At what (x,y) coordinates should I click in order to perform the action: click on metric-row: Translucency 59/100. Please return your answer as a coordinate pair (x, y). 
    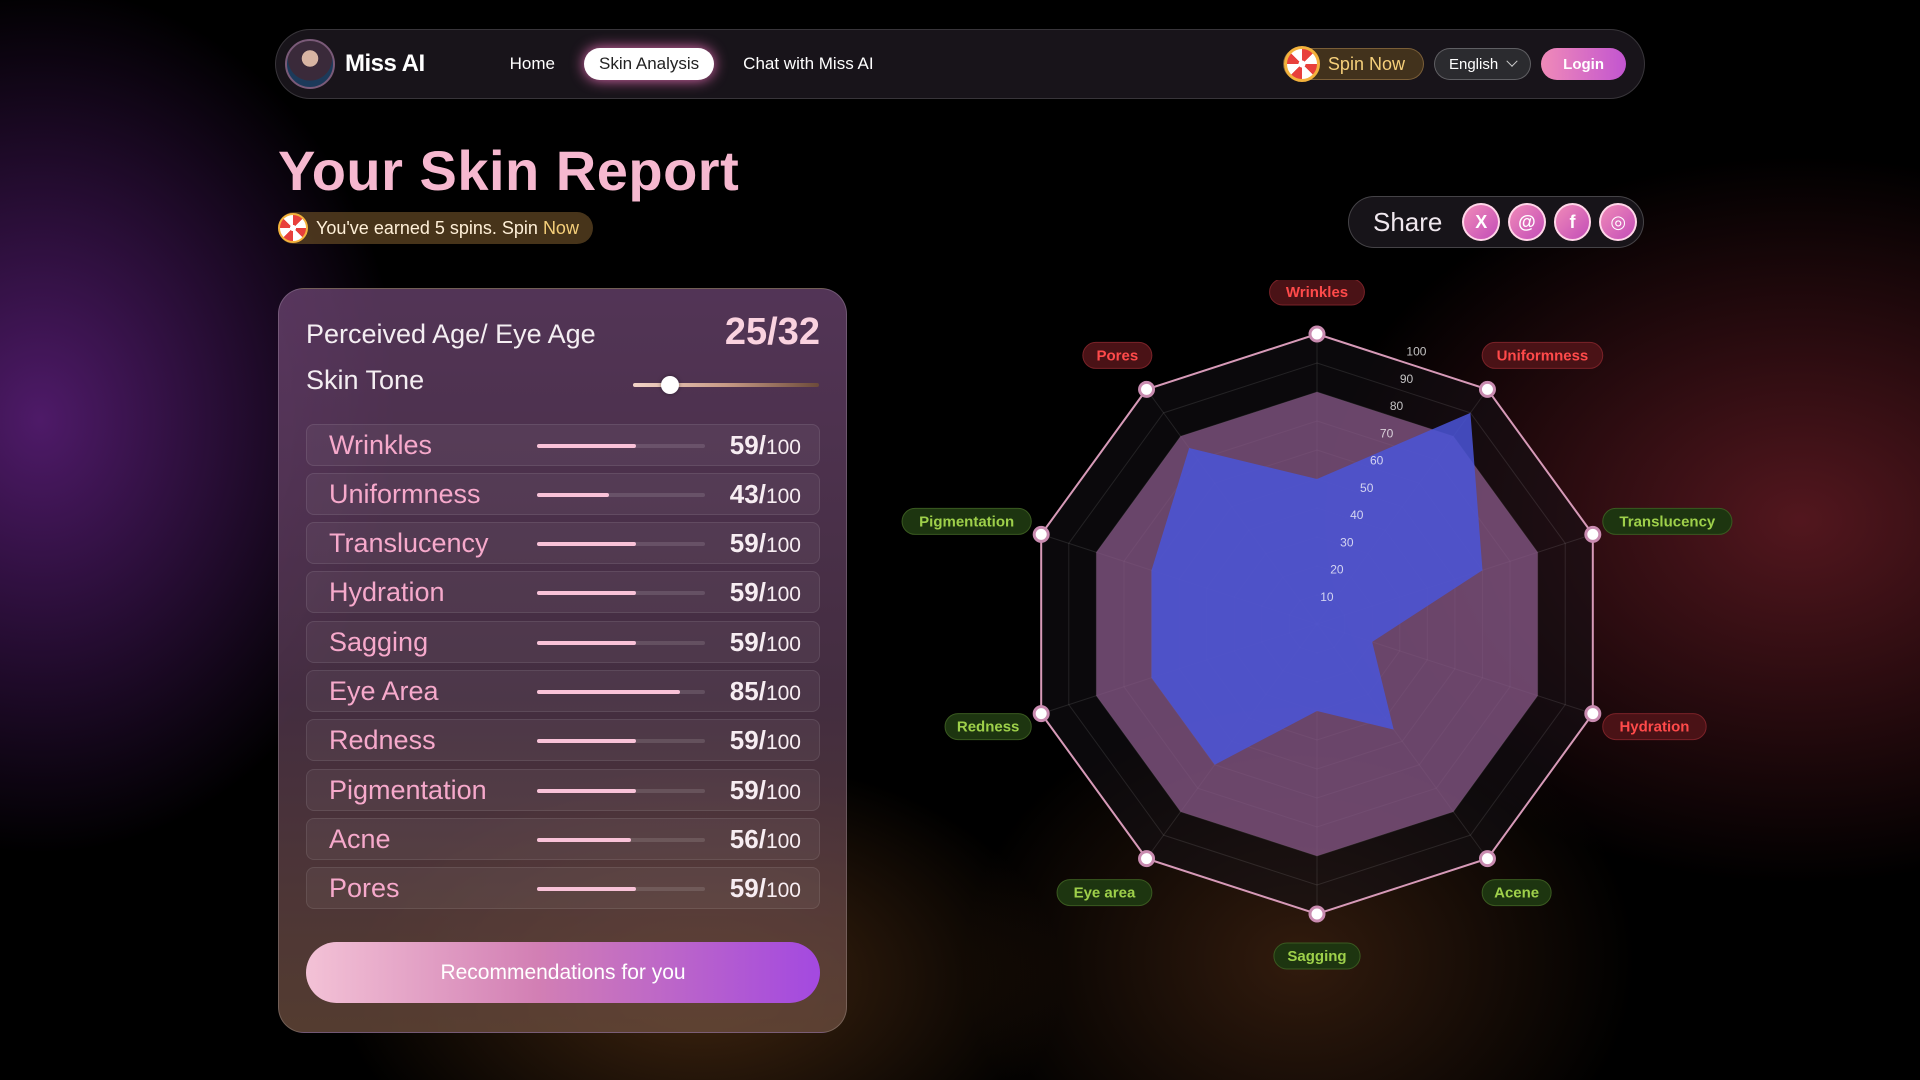
    Looking at the image, I should click on (563, 543).